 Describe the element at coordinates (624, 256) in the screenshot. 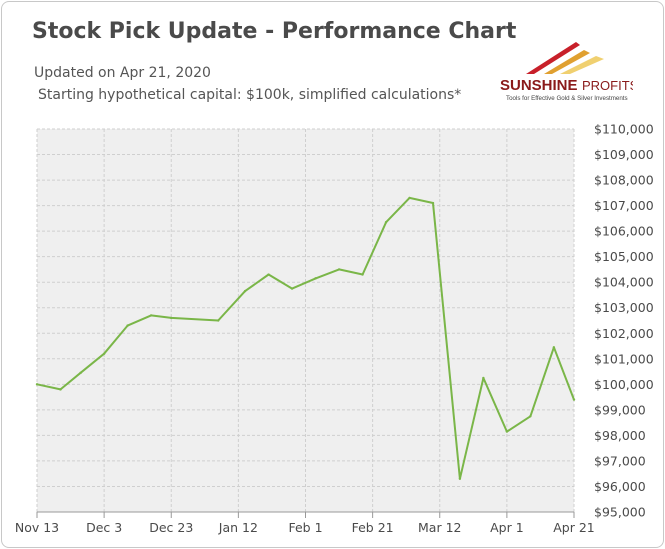

I see `y-tick-label: $105,000` at that location.